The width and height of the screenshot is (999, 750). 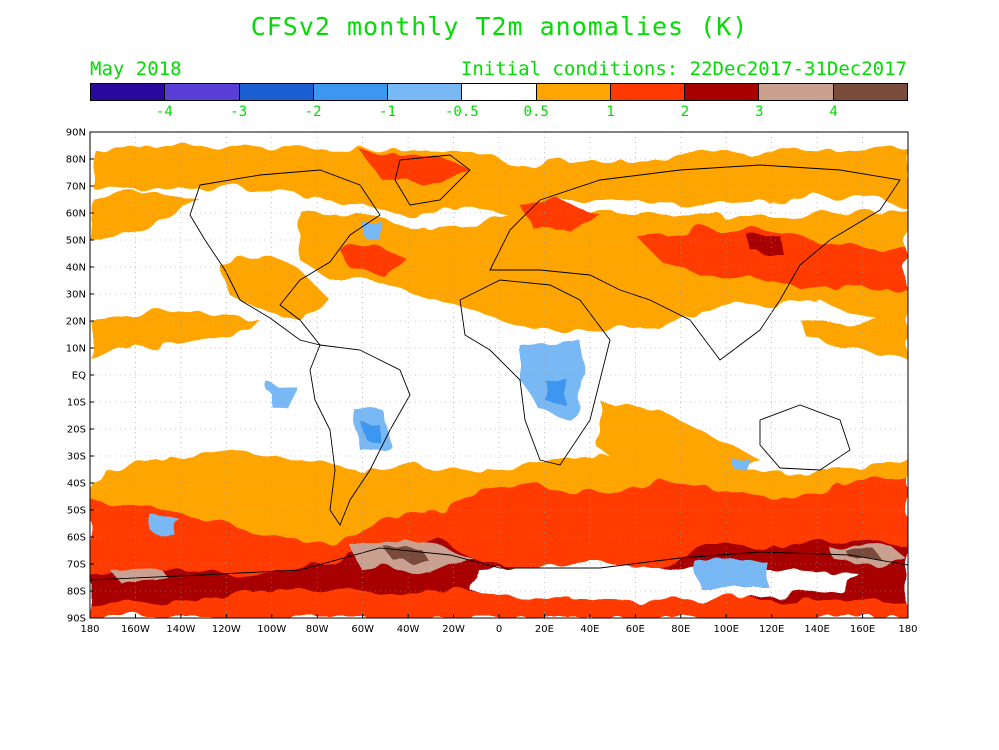 I want to click on latitude-label: 90S, so click(x=76, y=619).